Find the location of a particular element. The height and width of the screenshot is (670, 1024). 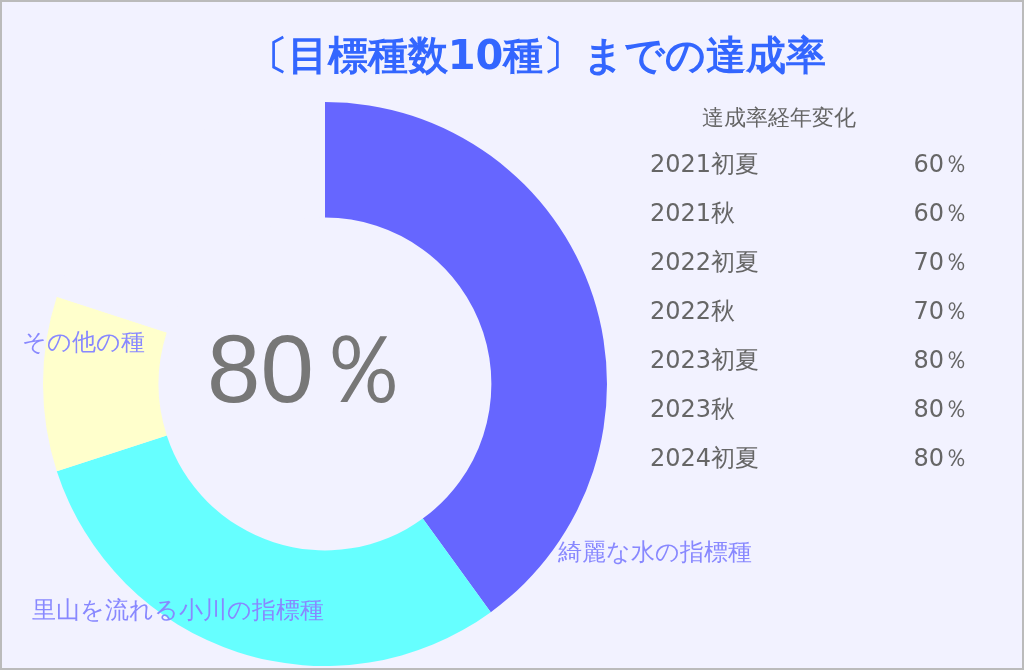

chart-title: 〔目標種数10種〕までの達成率 is located at coordinates (537, 55).